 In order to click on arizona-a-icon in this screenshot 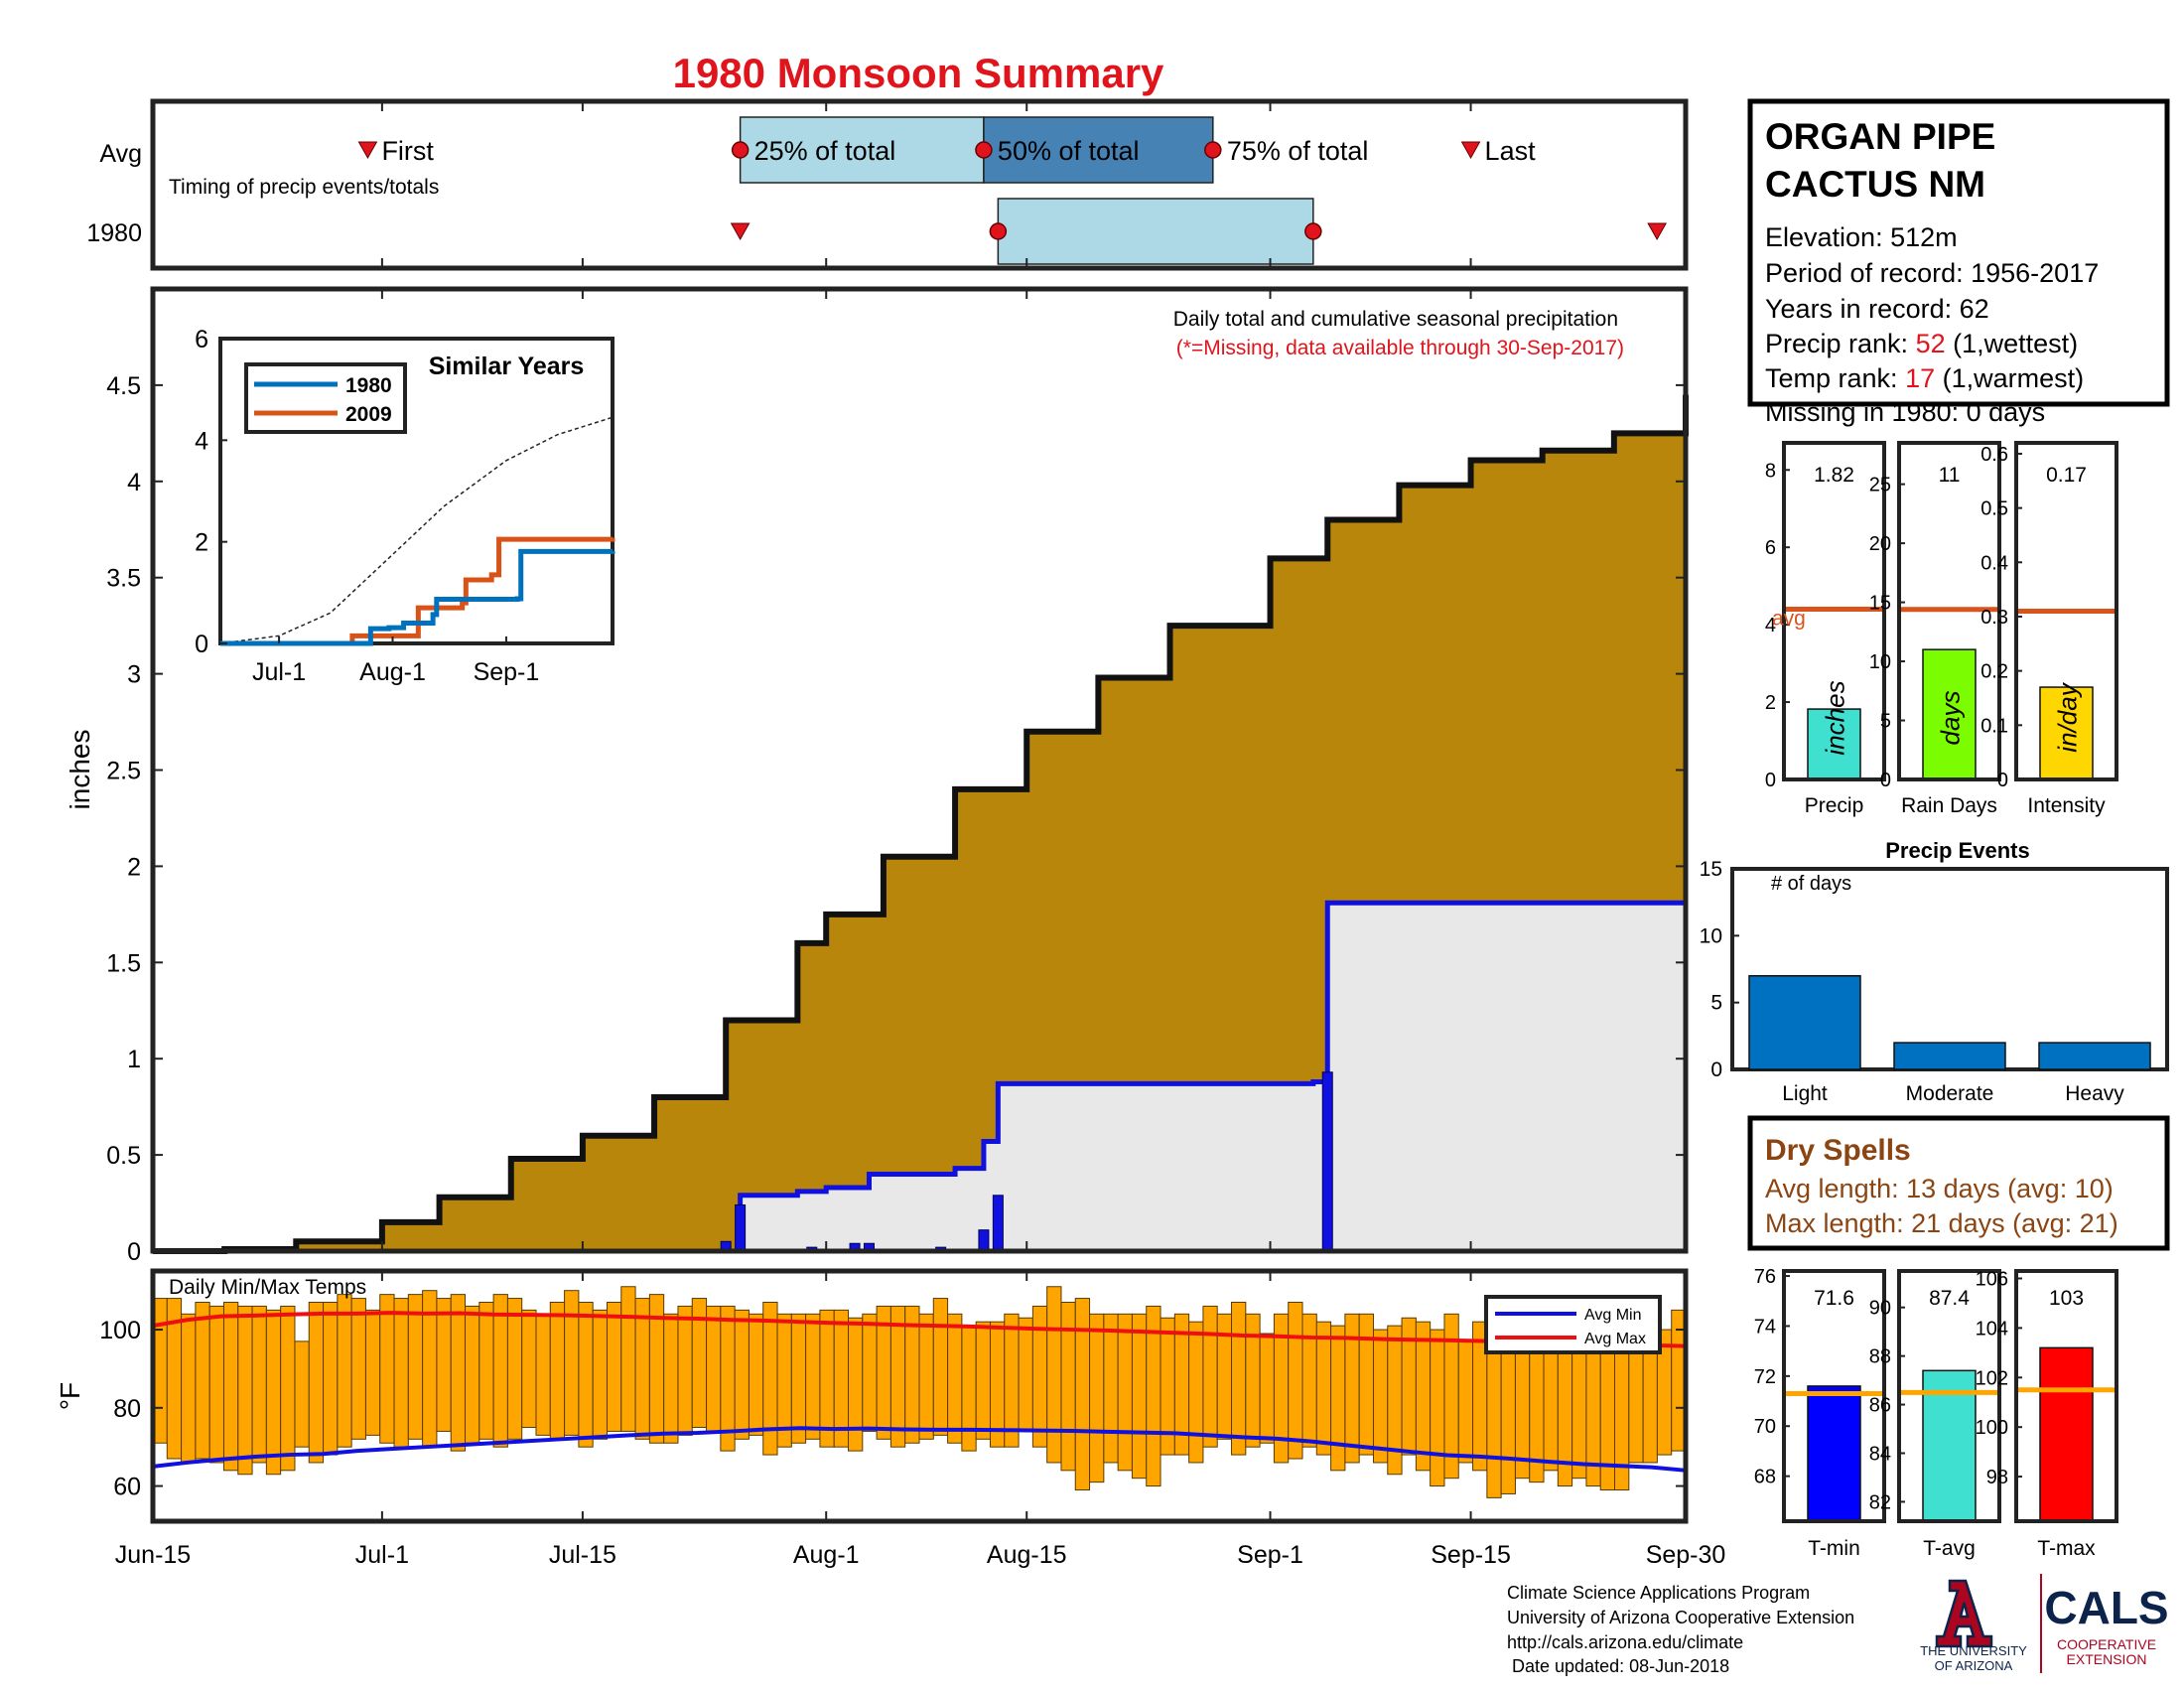, I will do `click(1964, 1614)`.